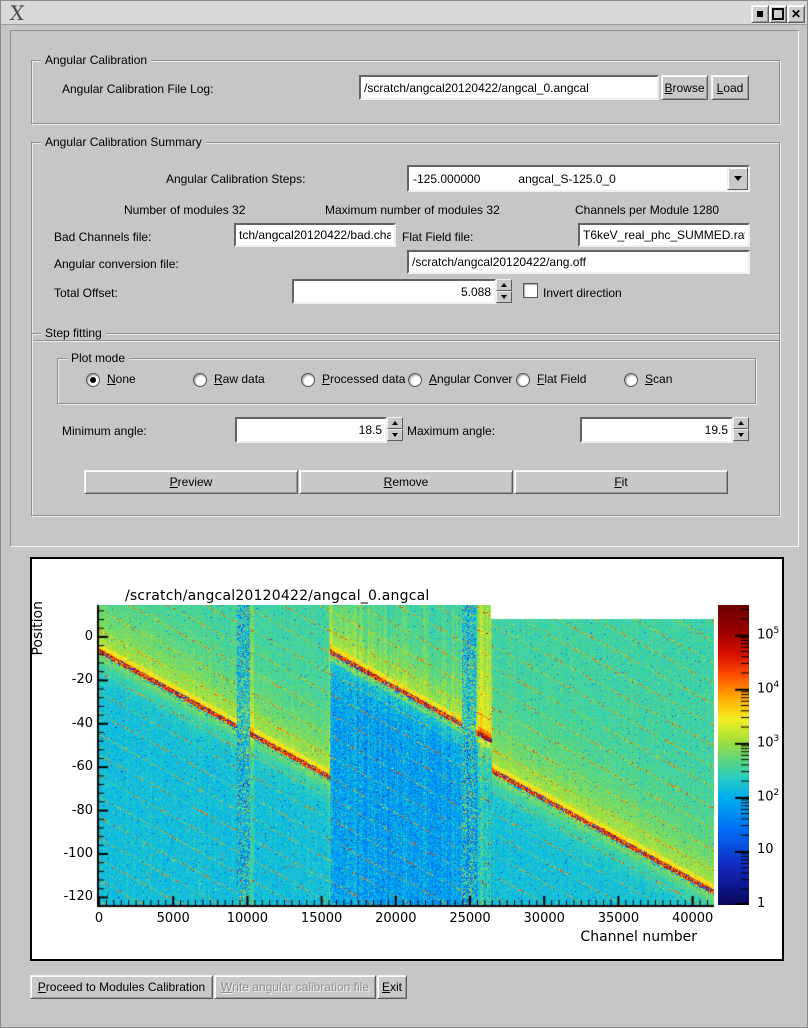 The height and width of the screenshot is (1028, 808). I want to click on invert-direction-checkbox, so click(530, 290).